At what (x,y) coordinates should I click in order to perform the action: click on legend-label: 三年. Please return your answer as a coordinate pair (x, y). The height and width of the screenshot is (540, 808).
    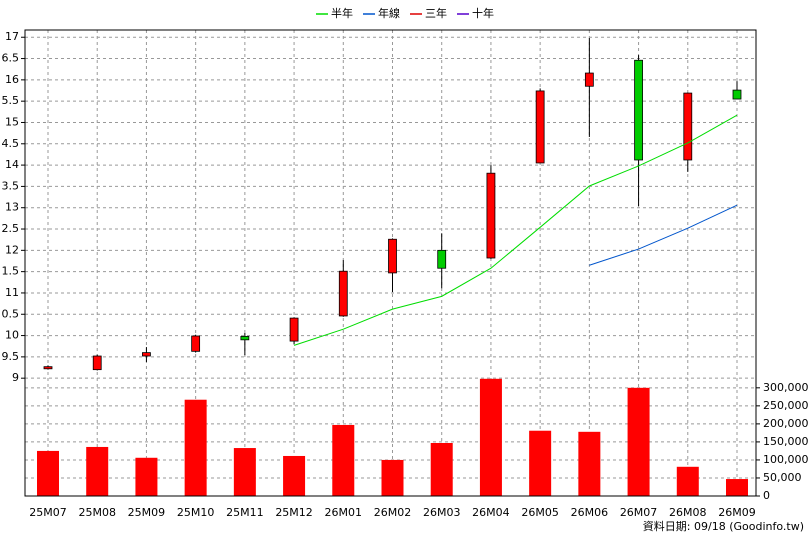
    Looking at the image, I should click on (436, 13).